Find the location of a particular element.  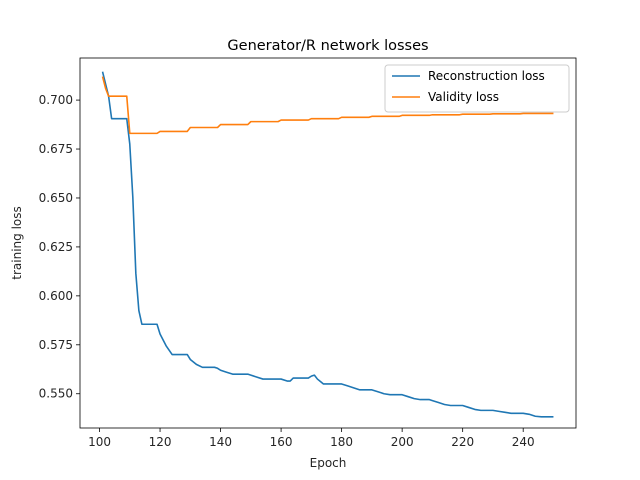

x-tick-label: 140 is located at coordinates (220, 442).